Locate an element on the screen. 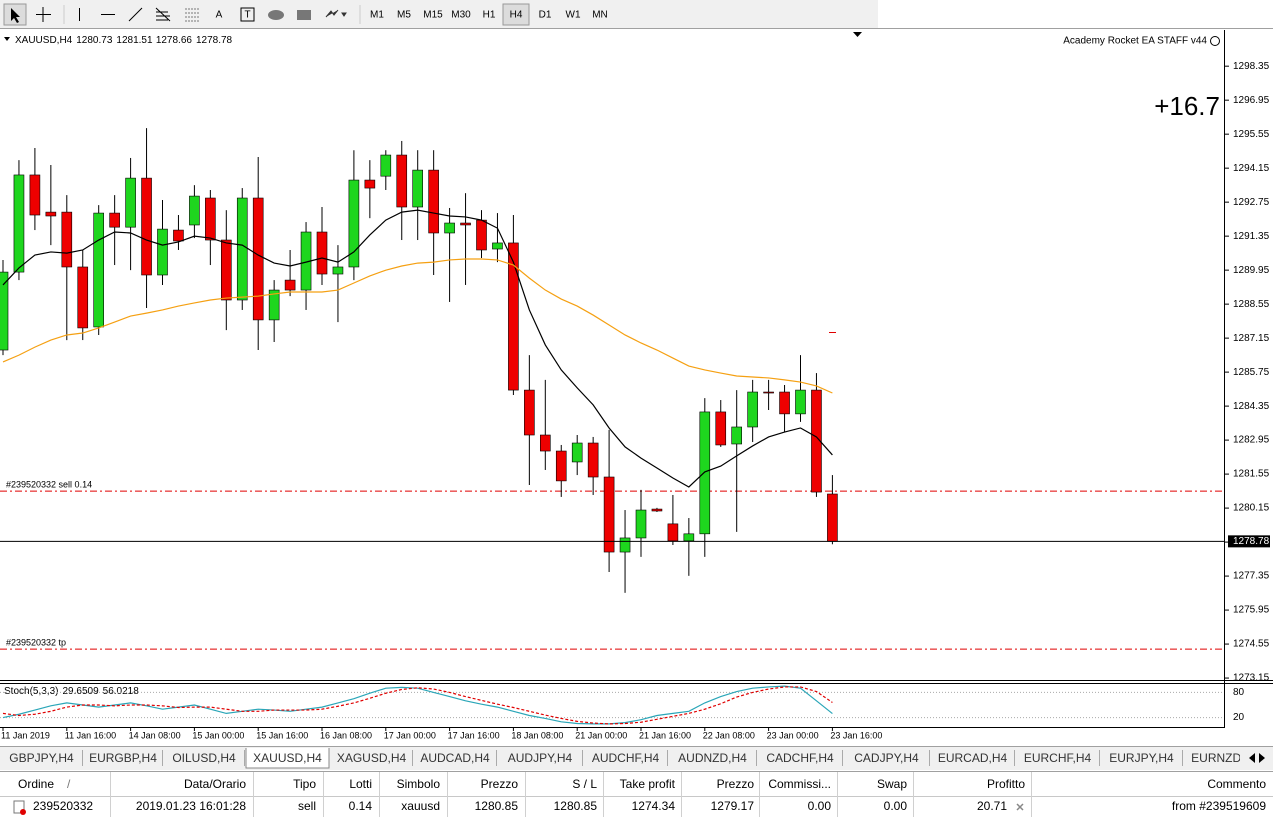 This screenshot has width=1273, height=817. header-close: 1278.78 is located at coordinates (214, 40).